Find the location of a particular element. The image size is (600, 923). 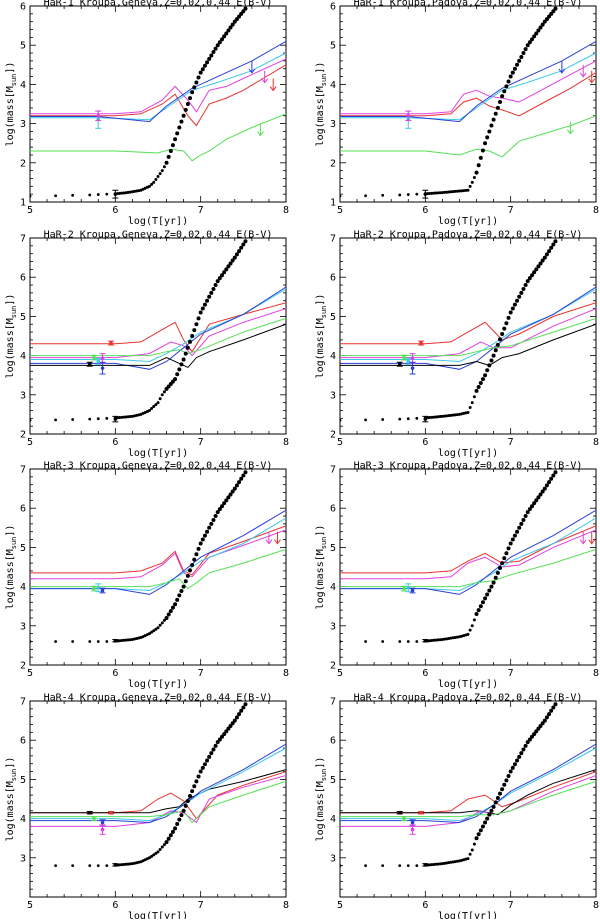

x-tick-label: 6 is located at coordinates (425, 673).